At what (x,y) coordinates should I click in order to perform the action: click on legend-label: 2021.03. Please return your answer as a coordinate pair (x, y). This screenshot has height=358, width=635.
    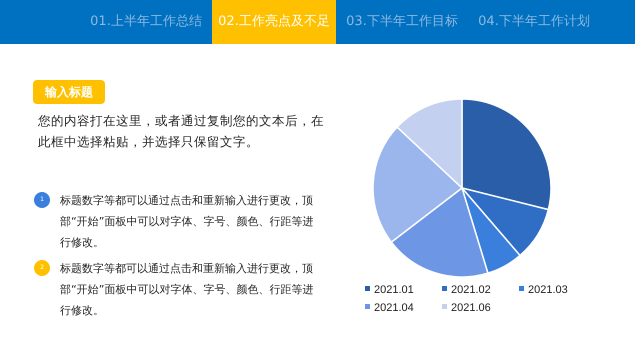
    Looking at the image, I should click on (548, 290).